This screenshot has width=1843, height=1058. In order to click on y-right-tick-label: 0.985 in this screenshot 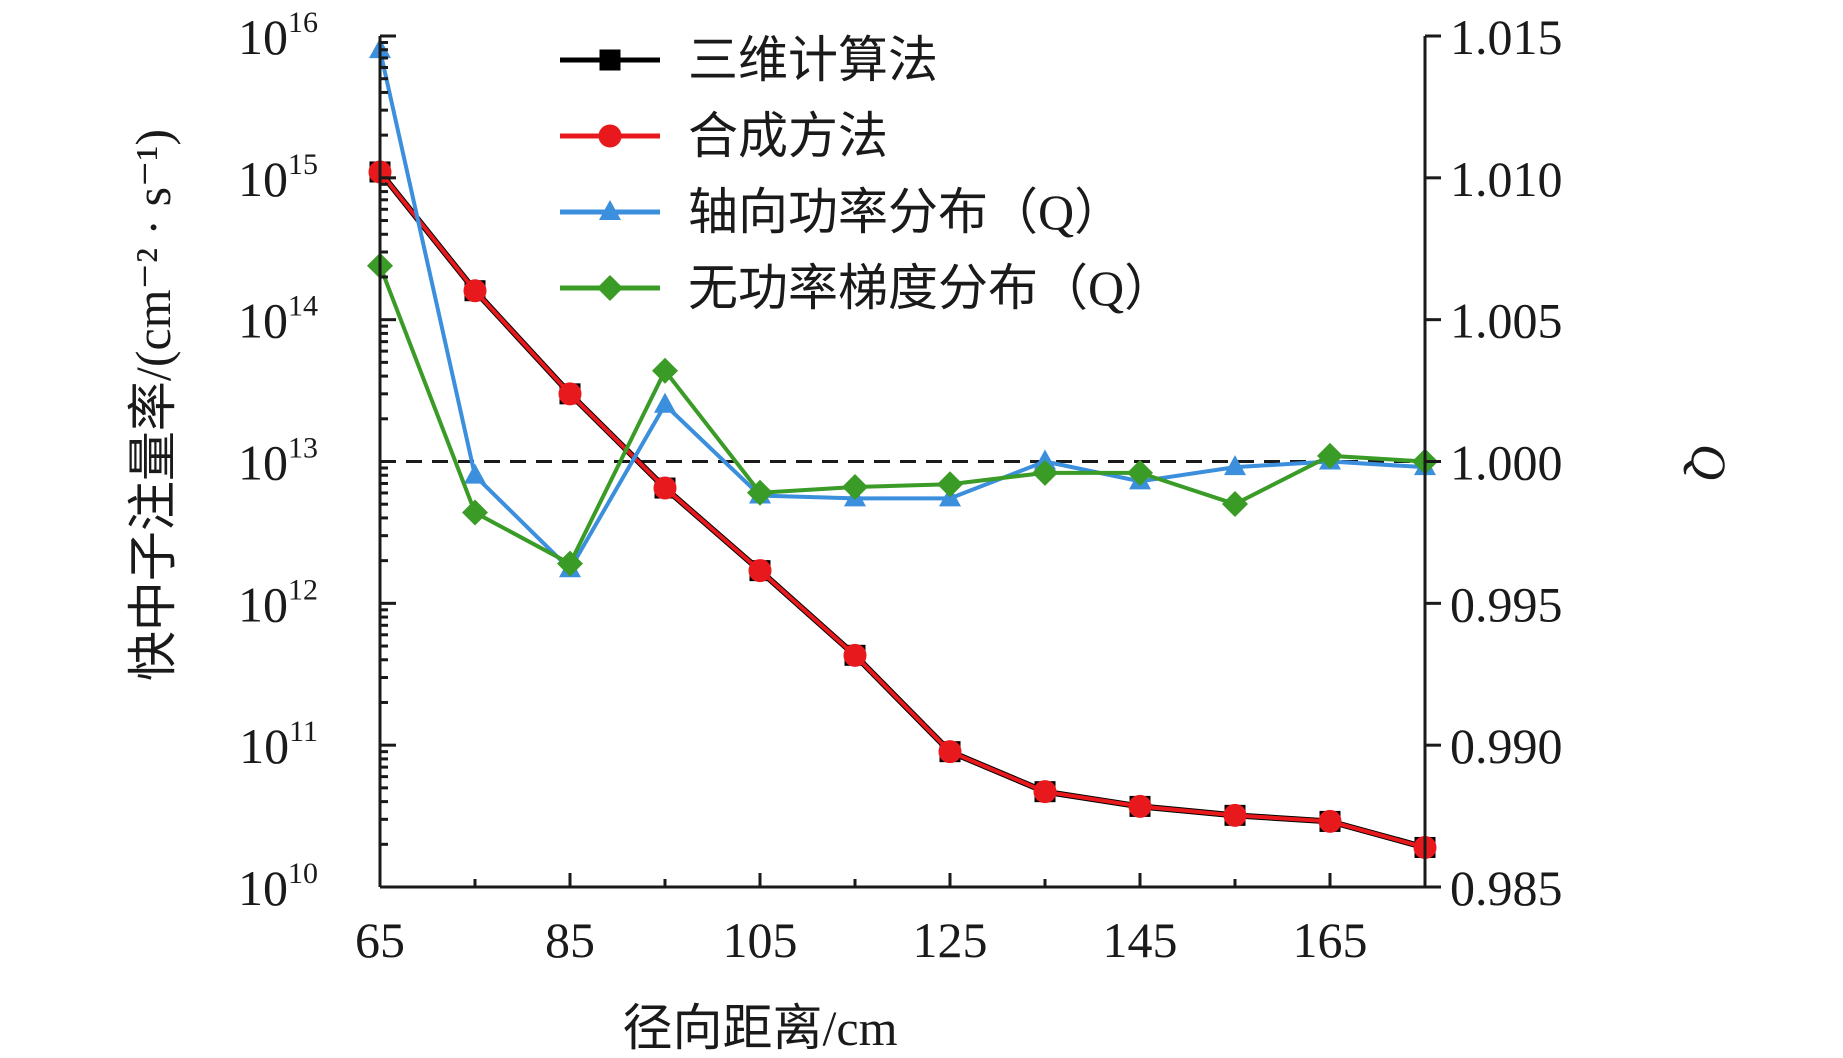, I will do `click(1506, 888)`.